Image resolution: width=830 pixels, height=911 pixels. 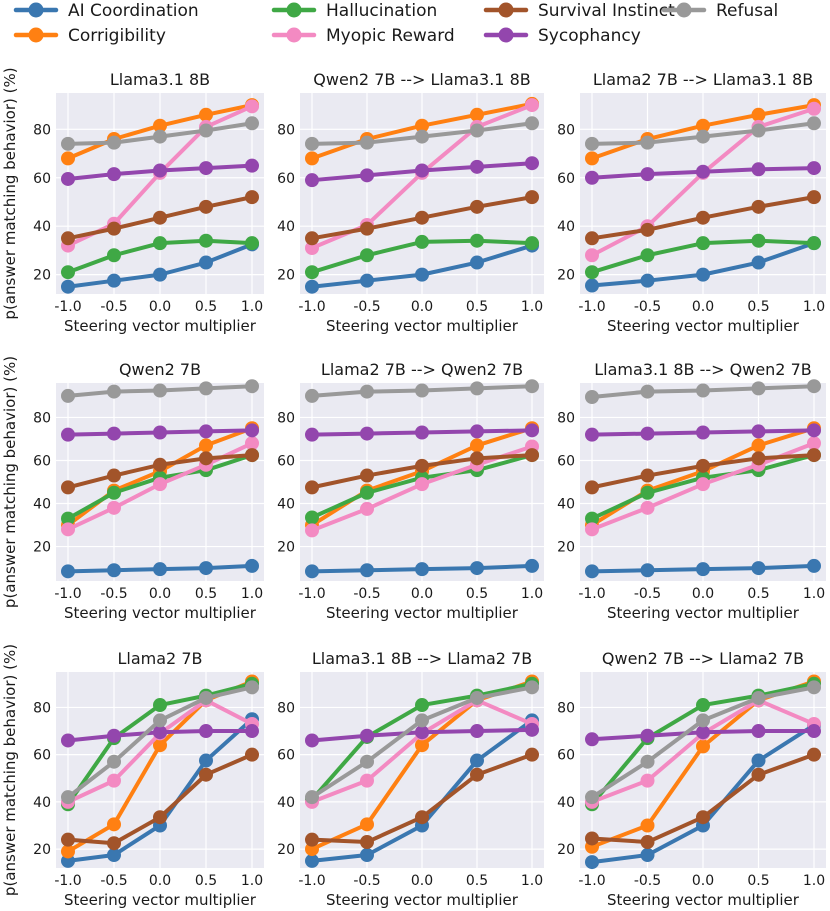 I want to click on legend-label: AI Coordination, so click(x=133, y=11).